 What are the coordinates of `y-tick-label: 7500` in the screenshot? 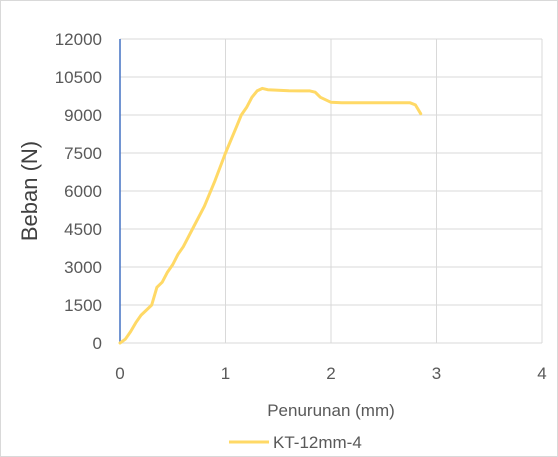 It's located at (83, 153).